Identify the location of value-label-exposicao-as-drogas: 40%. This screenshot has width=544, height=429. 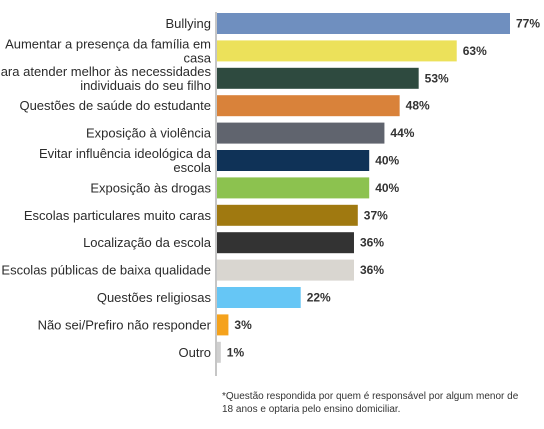
(387, 188).